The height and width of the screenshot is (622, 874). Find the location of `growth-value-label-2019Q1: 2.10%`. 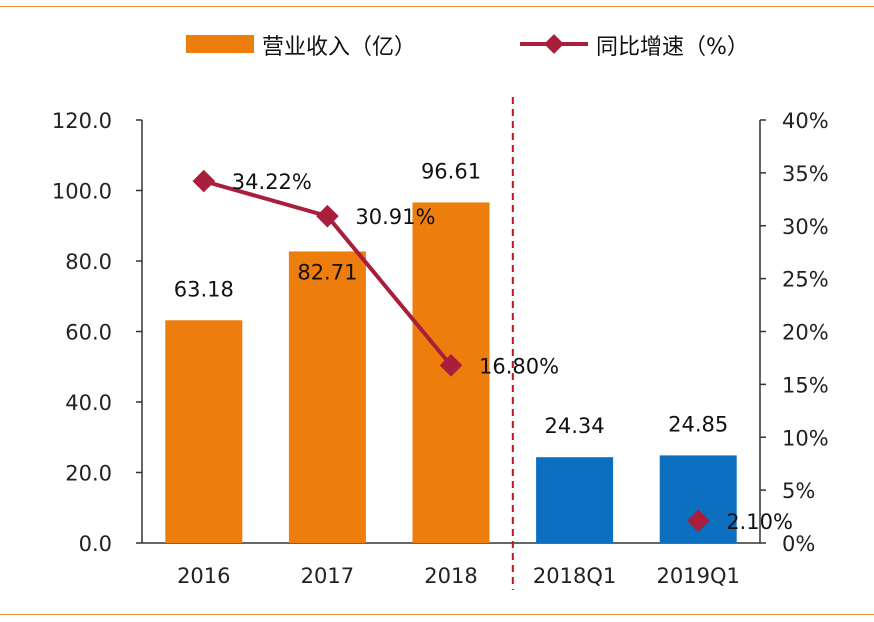

growth-value-label-2019Q1: 2.10% is located at coordinates (759, 522).